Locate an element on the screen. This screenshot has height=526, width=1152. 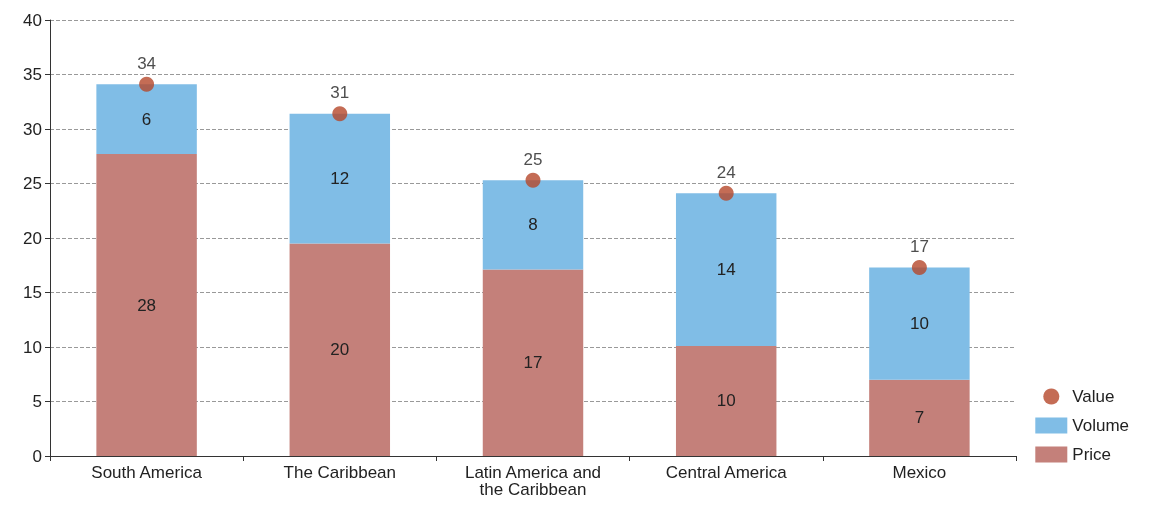
x-tick-label: Mexico is located at coordinates (919, 472).